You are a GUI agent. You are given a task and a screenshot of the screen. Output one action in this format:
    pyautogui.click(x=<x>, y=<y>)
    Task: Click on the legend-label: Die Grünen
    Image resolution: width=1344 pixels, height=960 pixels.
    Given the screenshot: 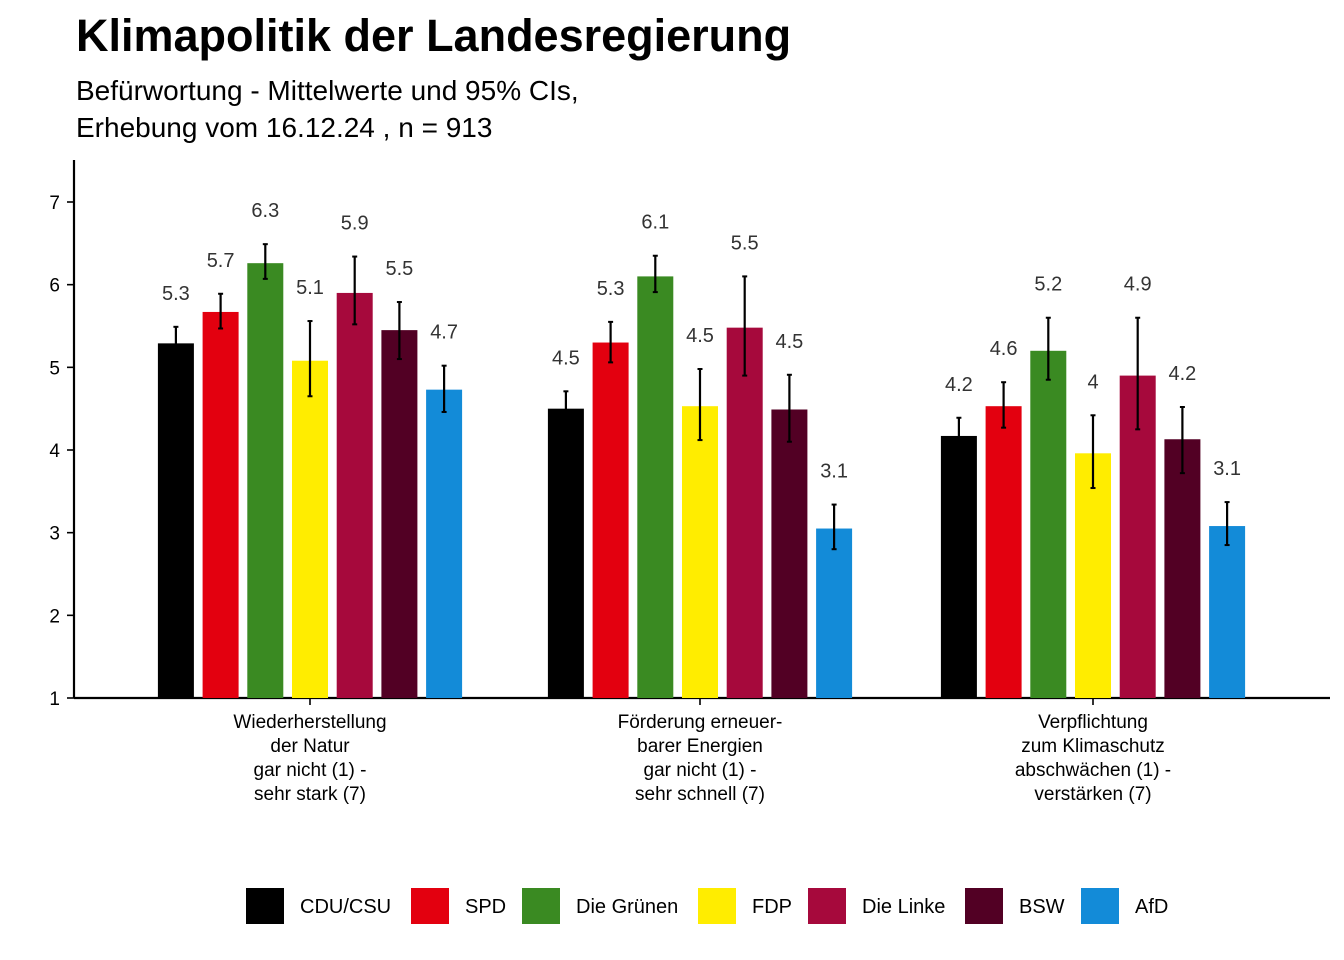 What is the action you would take?
    pyautogui.click(x=627, y=907)
    